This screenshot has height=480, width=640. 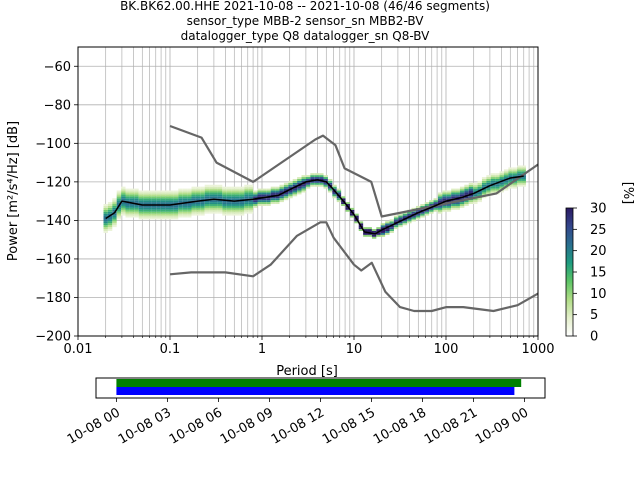 What do you see at coordinates (306, 21) in the screenshot?
I see `title-line-2: sensor_type MBB-2 sensor_sn MBB2-BV` at bounding box center [306, 21].